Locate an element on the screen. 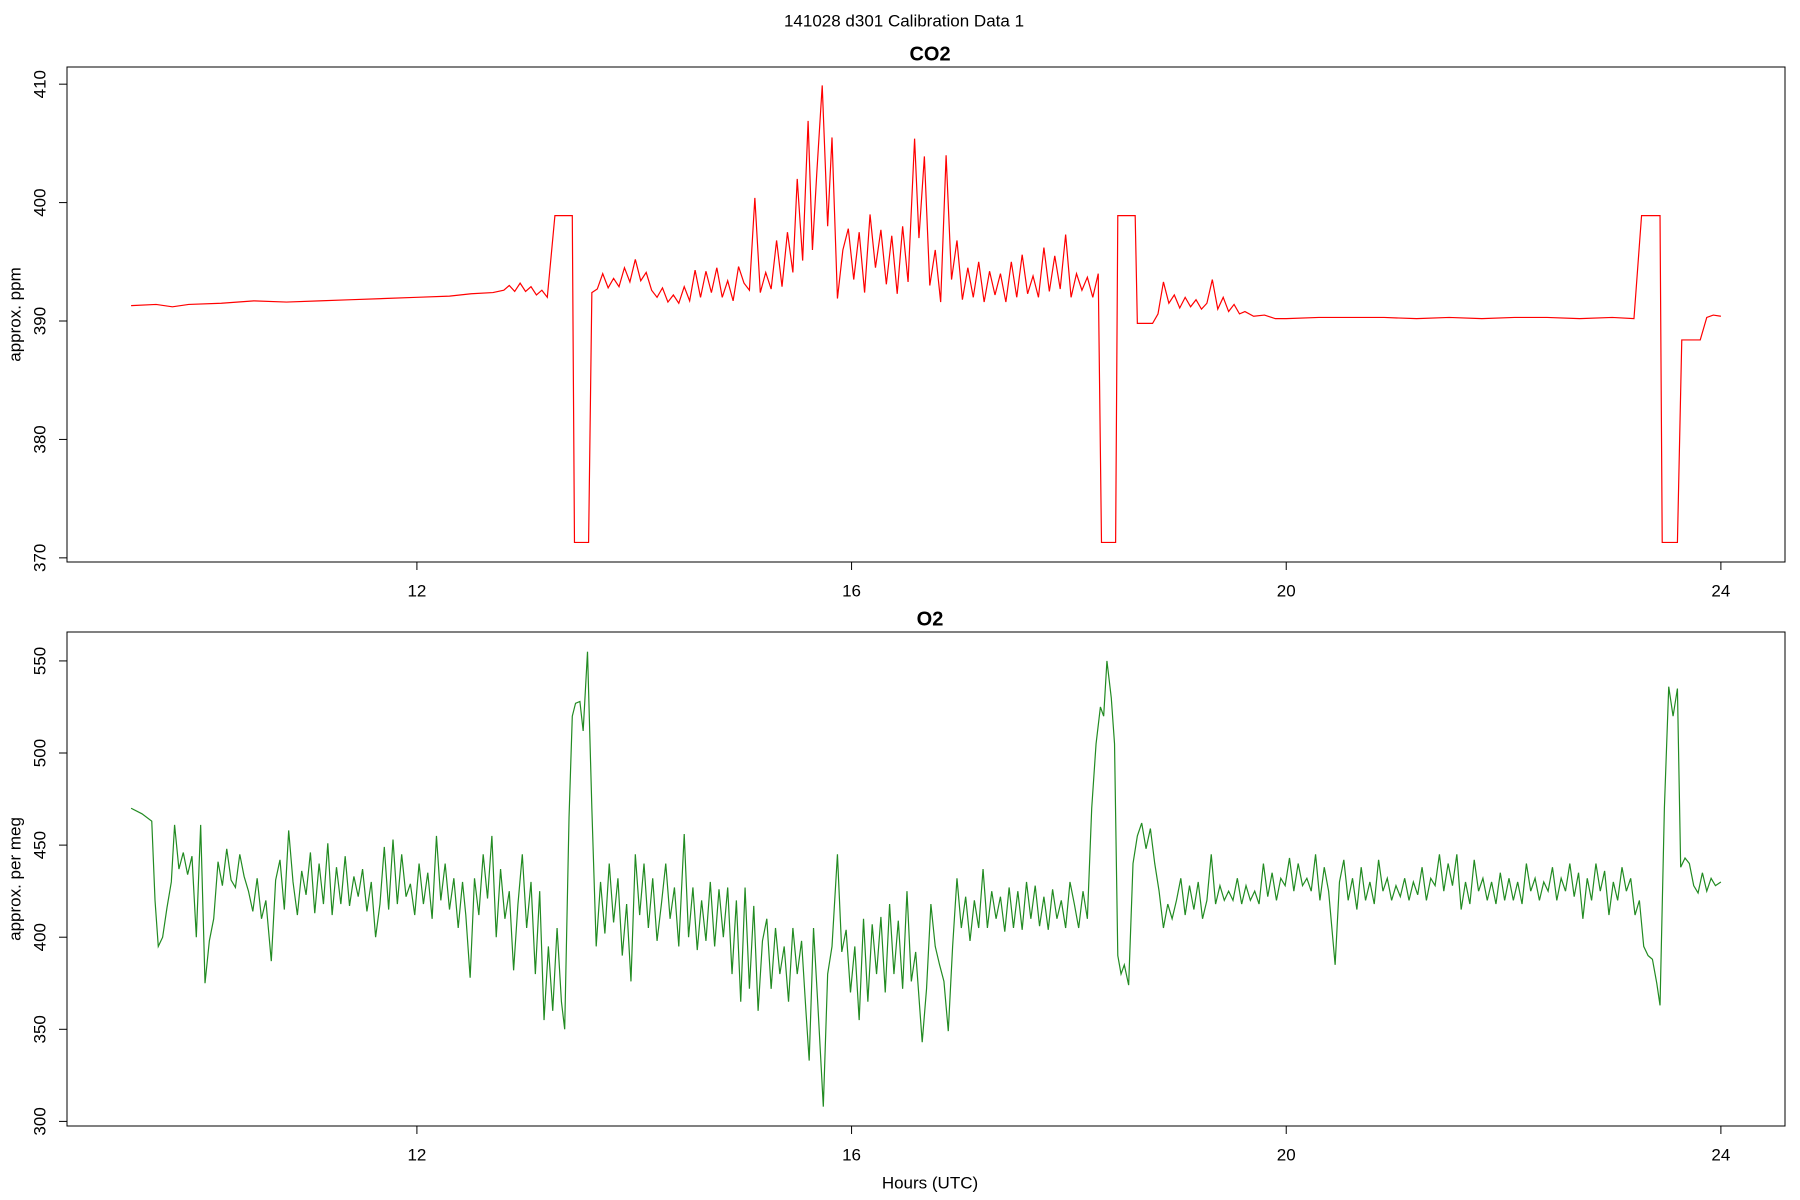 This screenshot has width=1800, height=1200. chart-title: O2 is located at coordinates (930, 619).